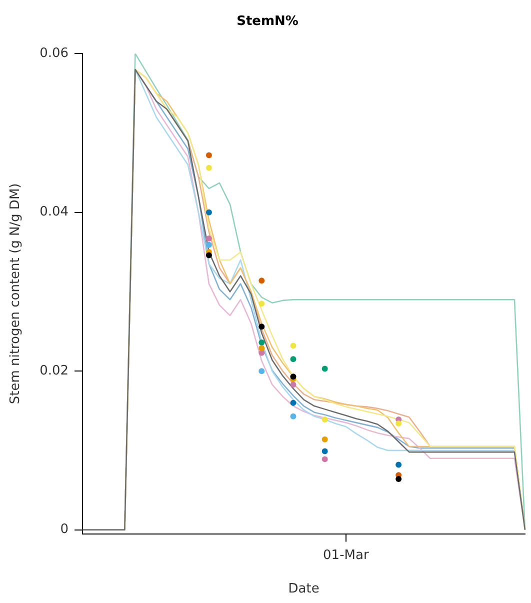  I want to click on x-axis-title: Date, so click(304, 589).